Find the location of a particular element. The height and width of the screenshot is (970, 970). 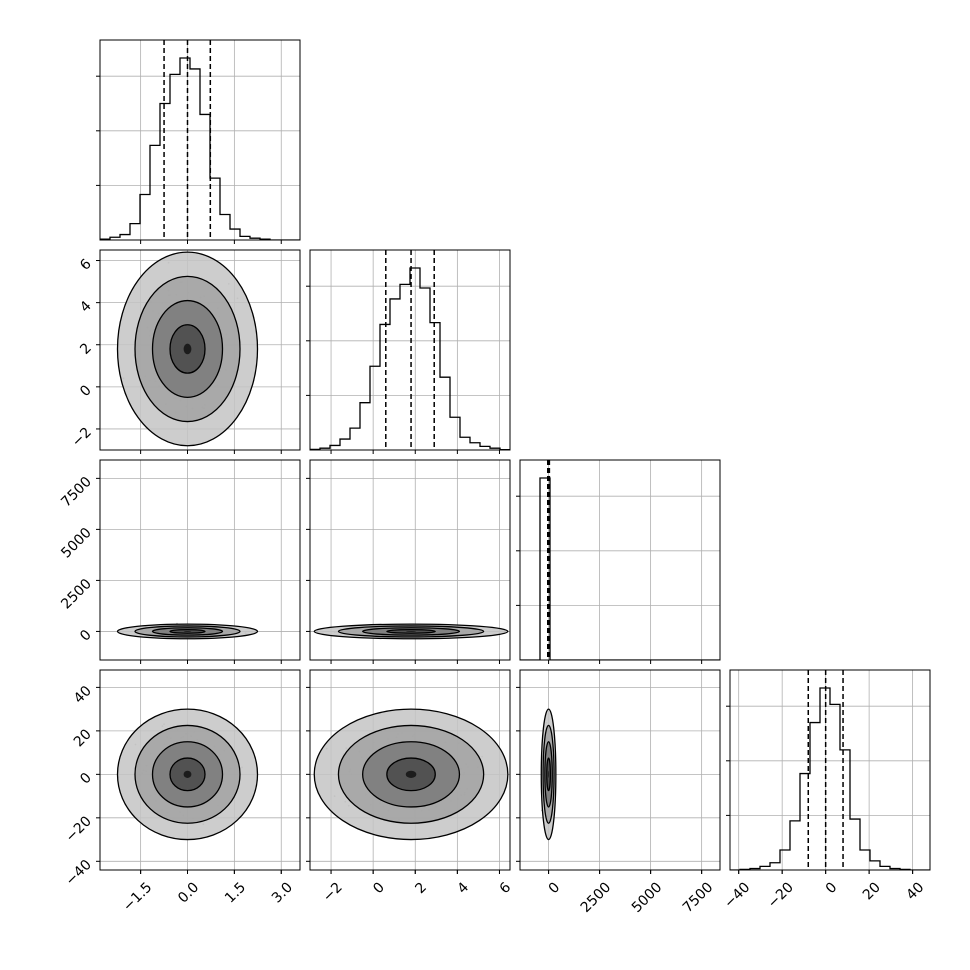

x-tick-label: 2500 is located at coordinates (596, 897).